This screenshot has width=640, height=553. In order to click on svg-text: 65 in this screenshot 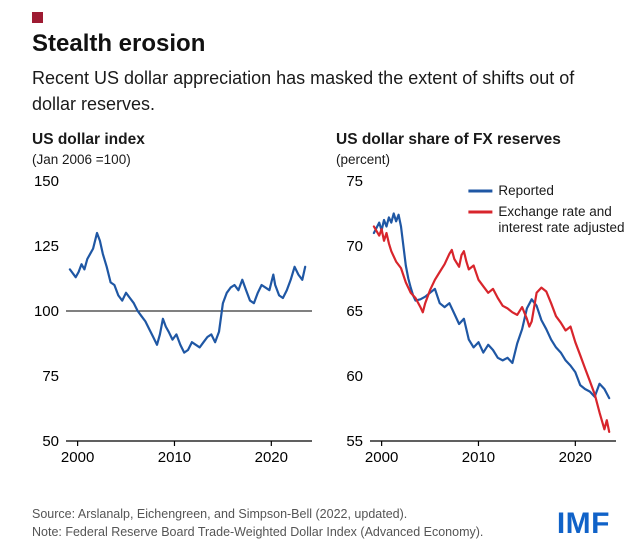, I will do `click(354, 311)`.